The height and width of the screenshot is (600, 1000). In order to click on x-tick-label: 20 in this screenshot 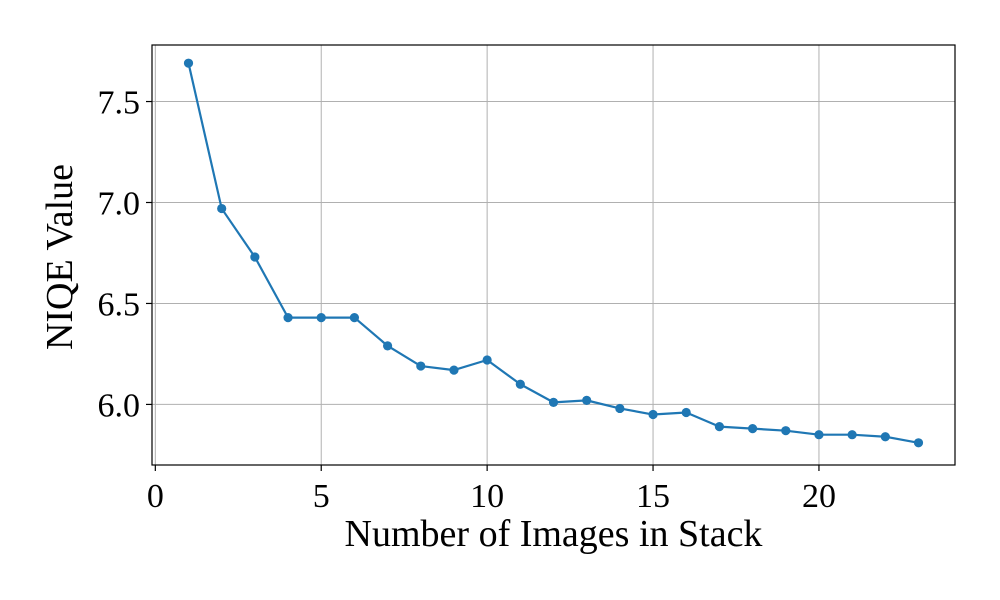, I will do `click(819, 496)`.